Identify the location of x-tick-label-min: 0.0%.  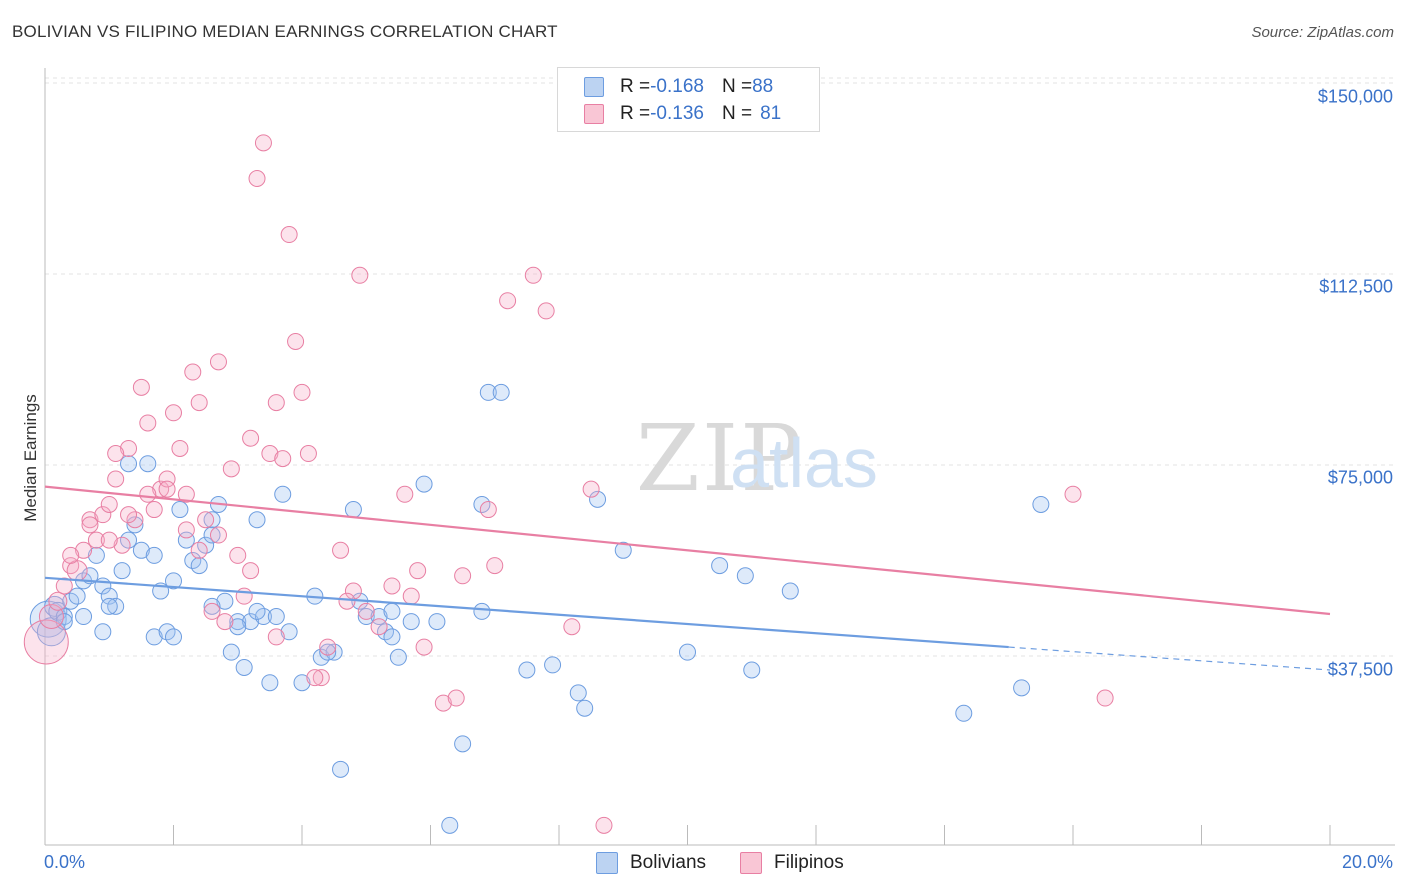
(65, 862).